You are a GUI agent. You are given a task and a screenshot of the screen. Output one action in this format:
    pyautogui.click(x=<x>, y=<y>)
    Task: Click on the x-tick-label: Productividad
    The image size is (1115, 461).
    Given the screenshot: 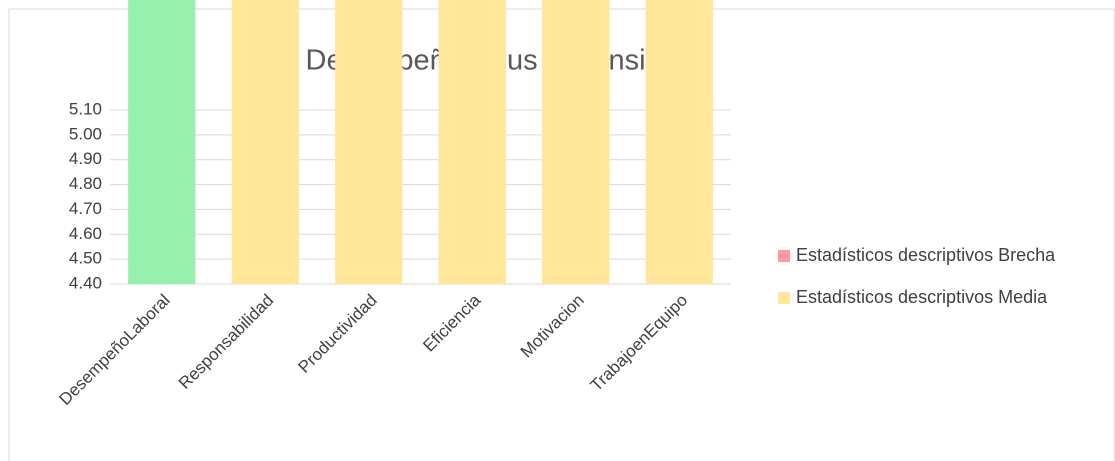 What is the action you would take?
    pyautogui.click(x=337, y=334)
    